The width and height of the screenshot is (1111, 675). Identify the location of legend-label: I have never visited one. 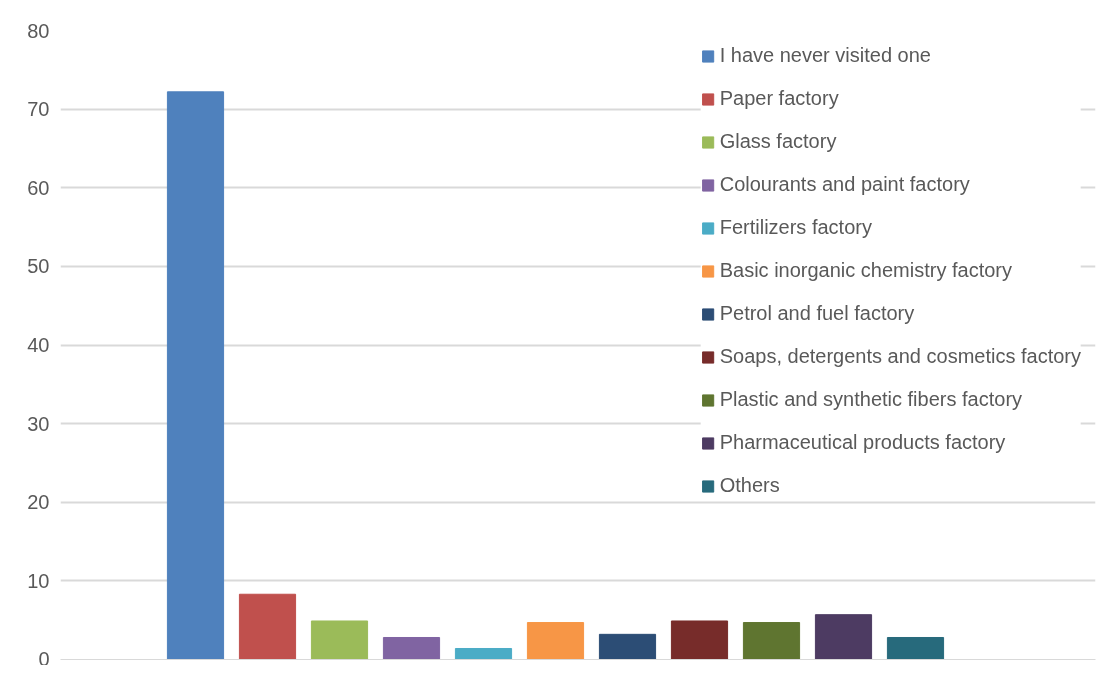
(825, 55).